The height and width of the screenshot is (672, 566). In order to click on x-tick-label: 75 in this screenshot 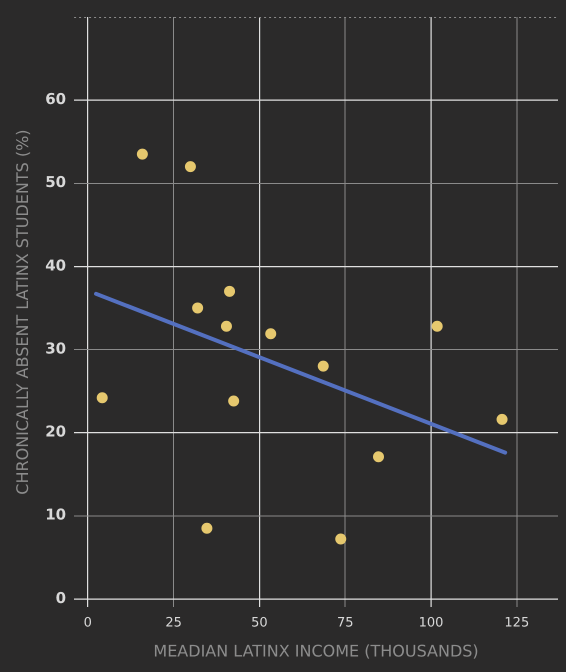, I will do `click(345, 622)`.